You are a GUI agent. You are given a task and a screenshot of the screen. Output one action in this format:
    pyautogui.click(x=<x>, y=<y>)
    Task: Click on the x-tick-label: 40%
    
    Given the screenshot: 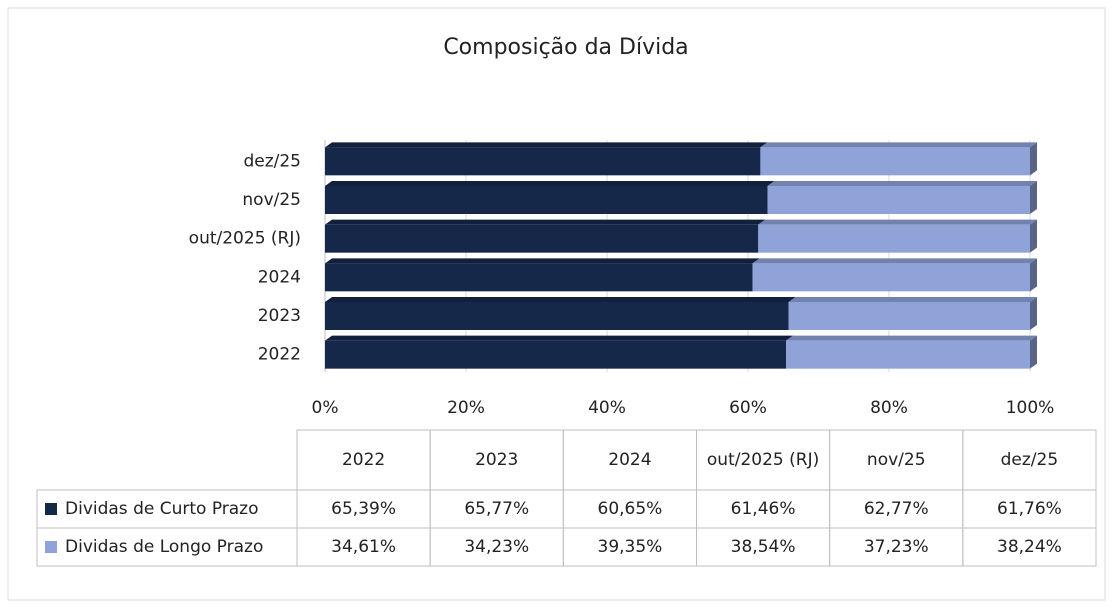 What is the action you would take?
    pyautogui.click(x=607, y=408)
    